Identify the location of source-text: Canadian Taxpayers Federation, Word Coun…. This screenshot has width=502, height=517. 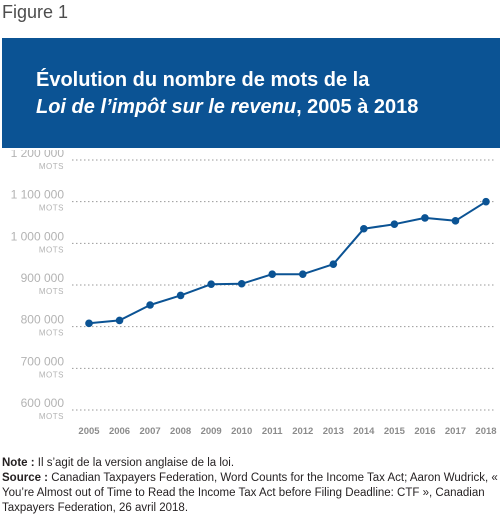
(250, 493).